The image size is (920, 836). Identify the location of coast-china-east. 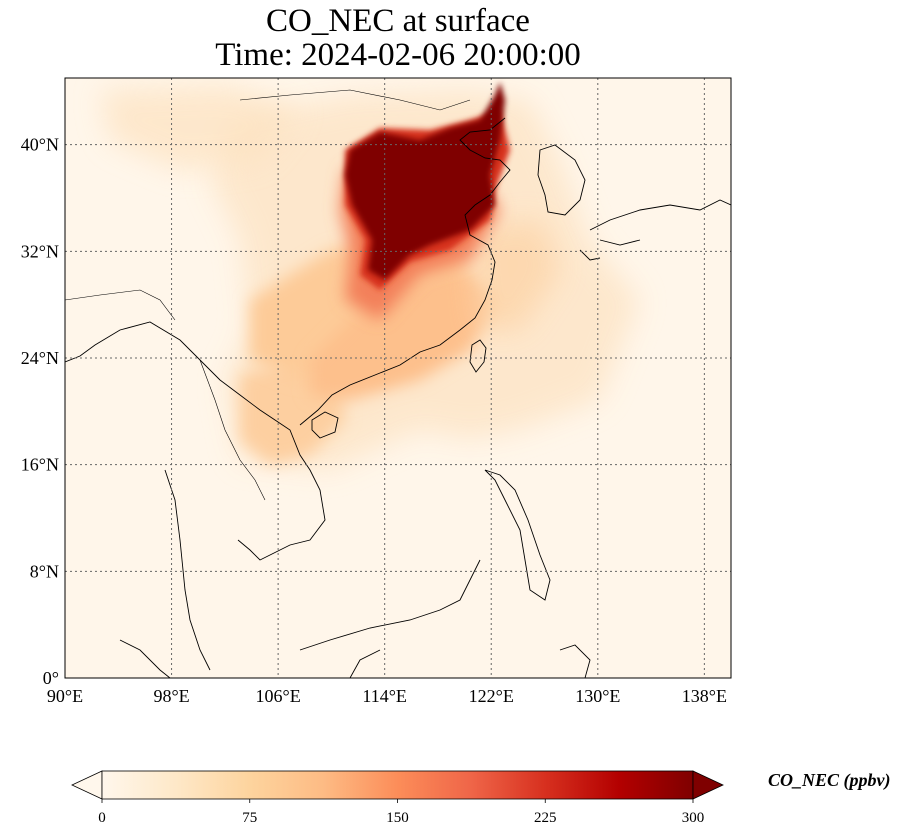
(405, 271).